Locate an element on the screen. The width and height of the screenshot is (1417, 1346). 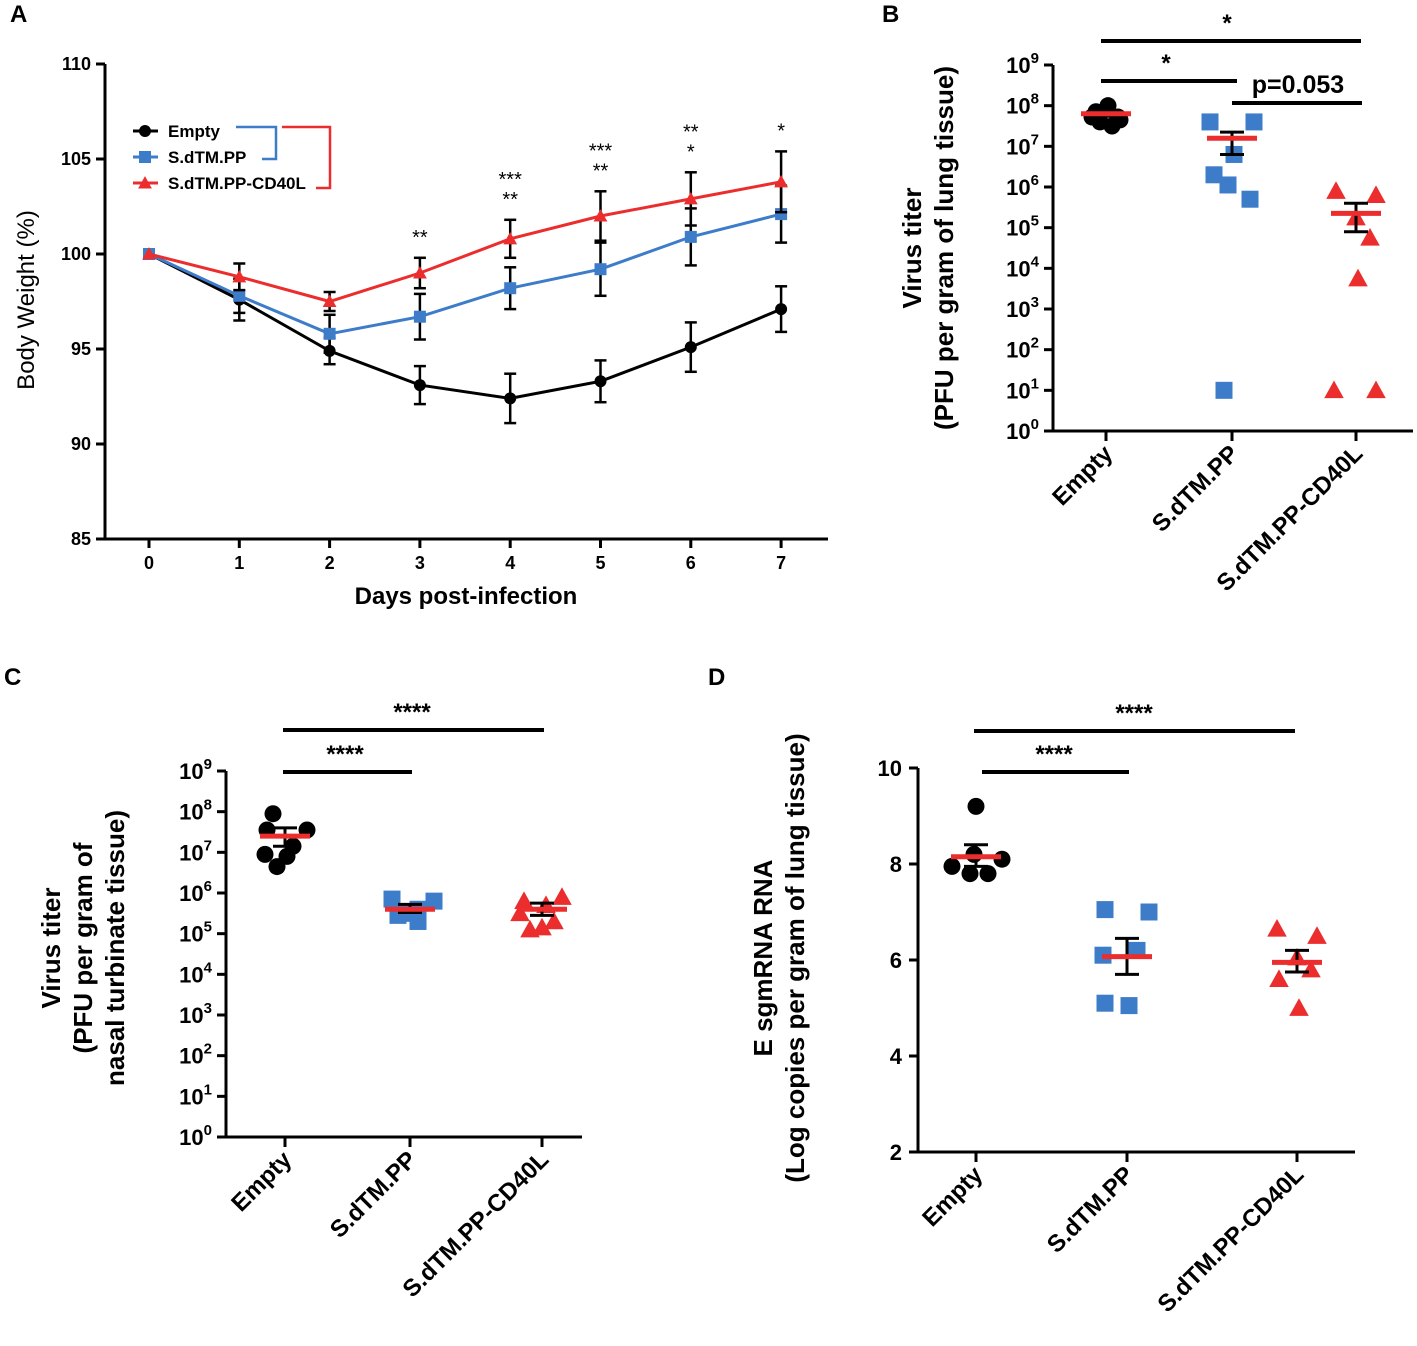
tick-exponent: 2 is located at coordinates (208, 1049).